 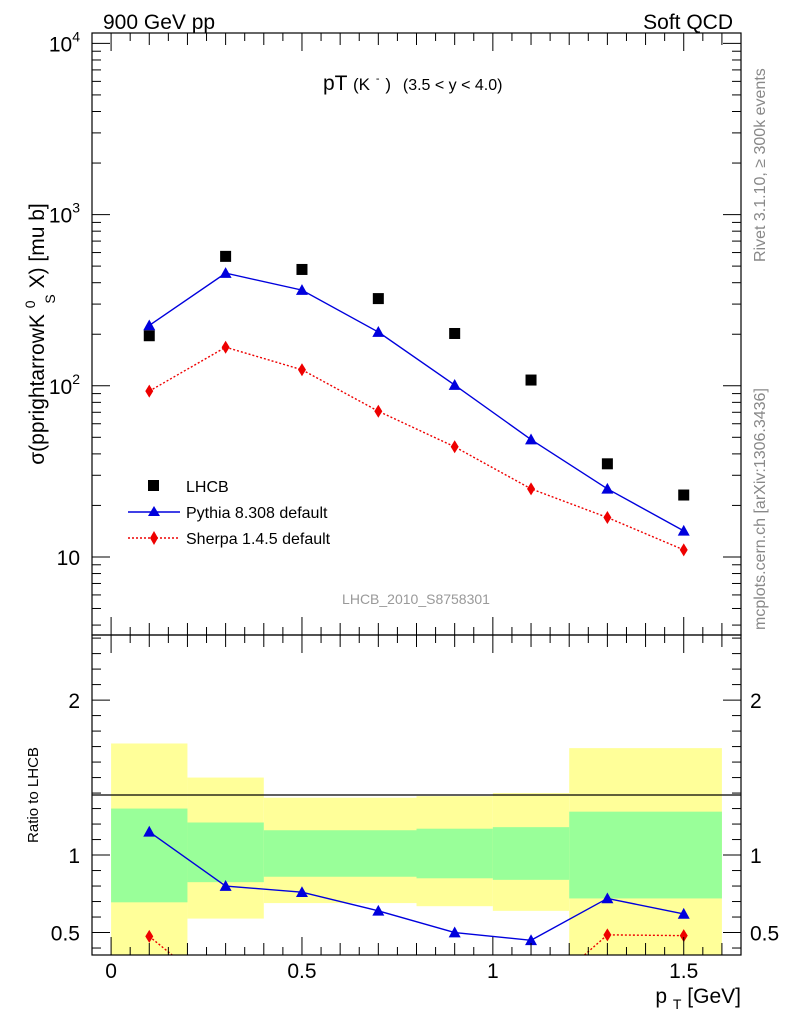 I want to click on main-ytick-label-exp: 3, so click(x=76, y=208).